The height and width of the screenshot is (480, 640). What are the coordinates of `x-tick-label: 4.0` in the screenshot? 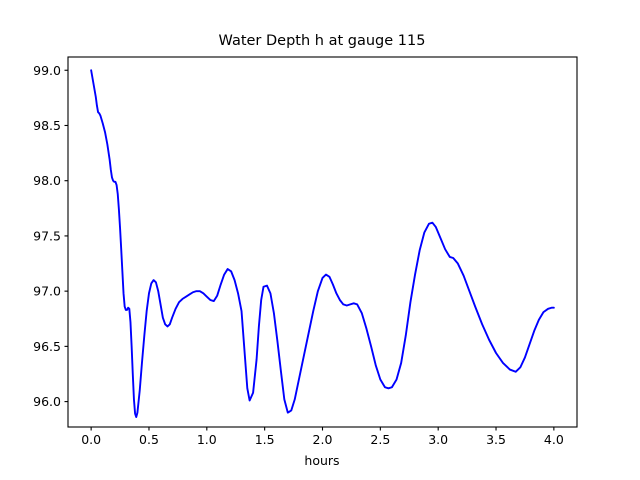 It's located at (554, 439).